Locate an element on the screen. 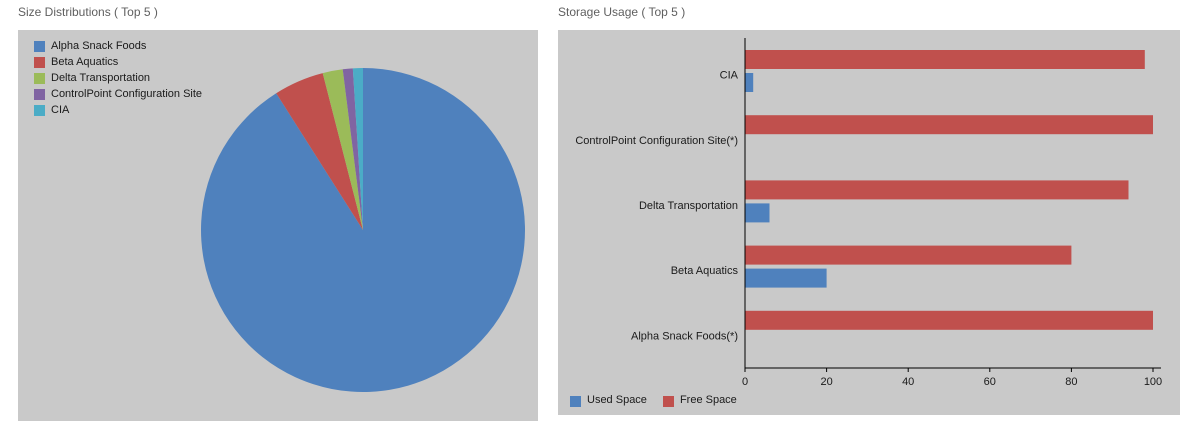 This screenshot has width=1183, height=427. bar-legend-item: Used Space is located at coordinates (608, 400).